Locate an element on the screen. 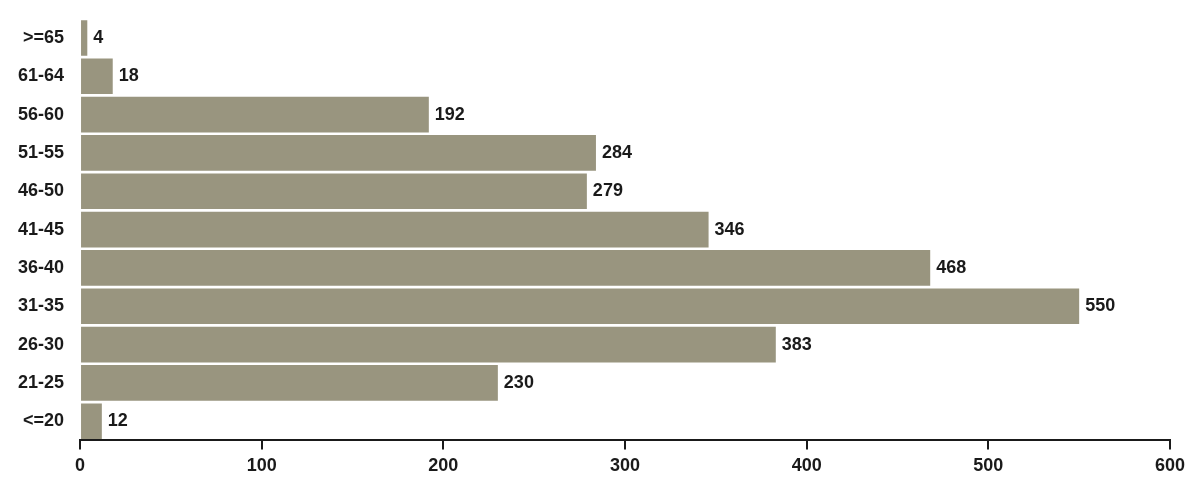 The image size is (1200, 487). x-tick-label: 600 is located at coordinates (1170, 465).